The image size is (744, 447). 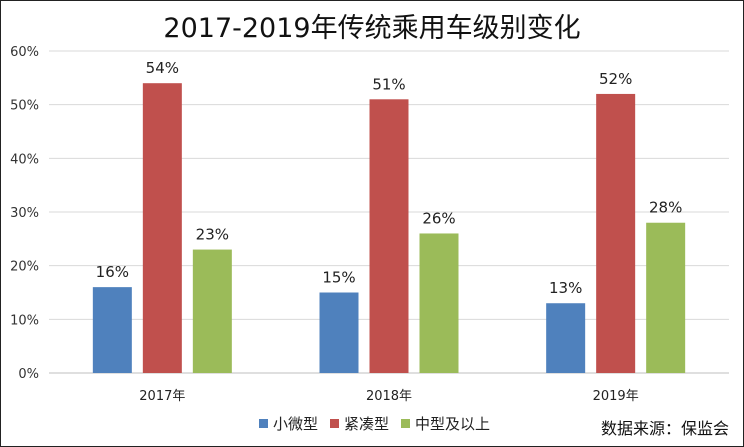 What do you see at coordinates (406, 423) in the screenshot?
I see `legend-swatch-midsize` at bounding box center [406, 423].